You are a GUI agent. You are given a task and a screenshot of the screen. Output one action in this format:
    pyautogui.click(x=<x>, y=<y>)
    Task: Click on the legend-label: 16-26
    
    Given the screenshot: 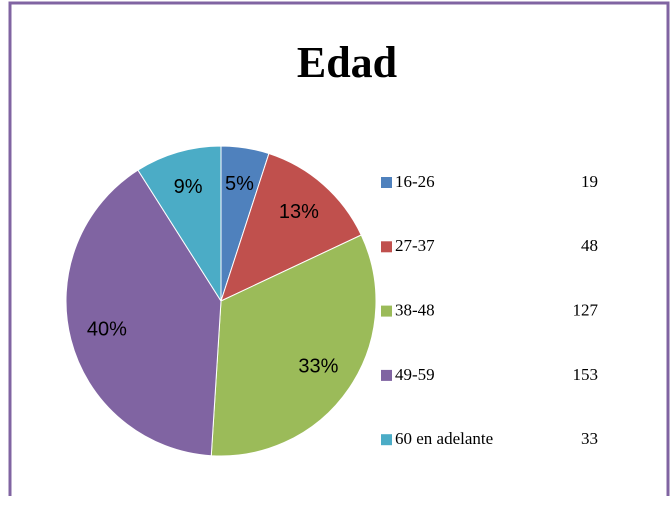 What is the action you would take?
    pyautogui.click(x=415, y=181)
    